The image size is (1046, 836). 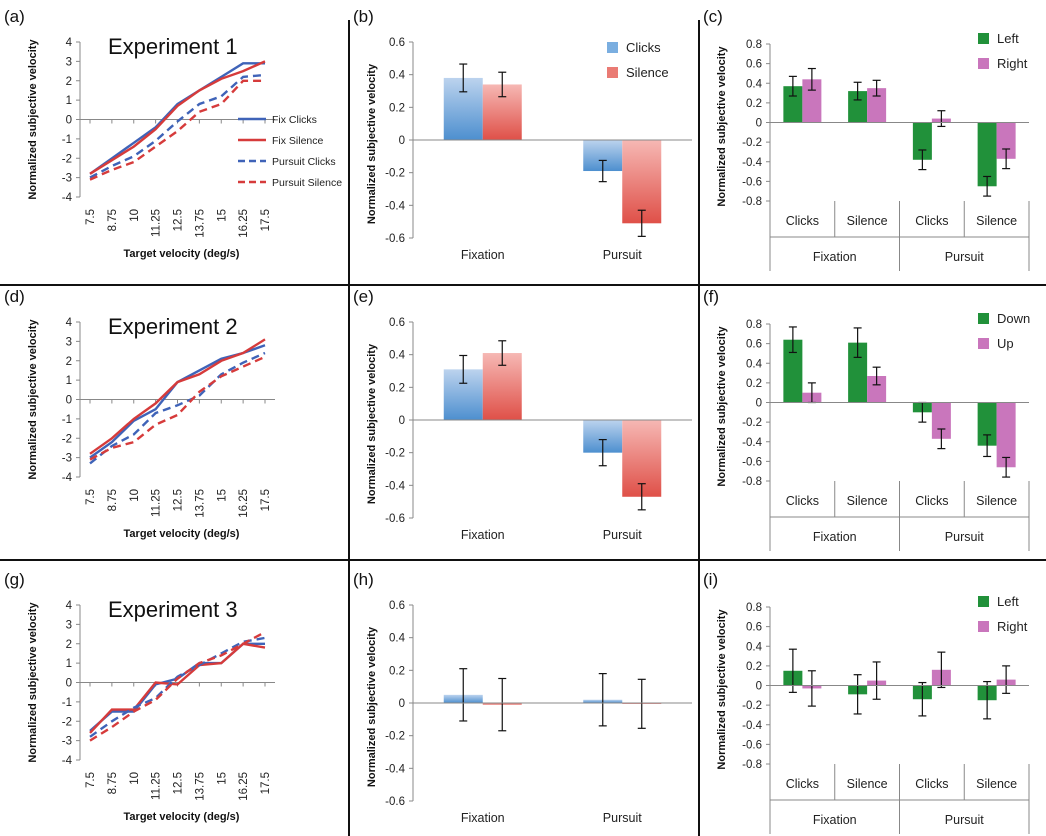 I want to click on panel-letter: (a), so click(x=14, y=16).